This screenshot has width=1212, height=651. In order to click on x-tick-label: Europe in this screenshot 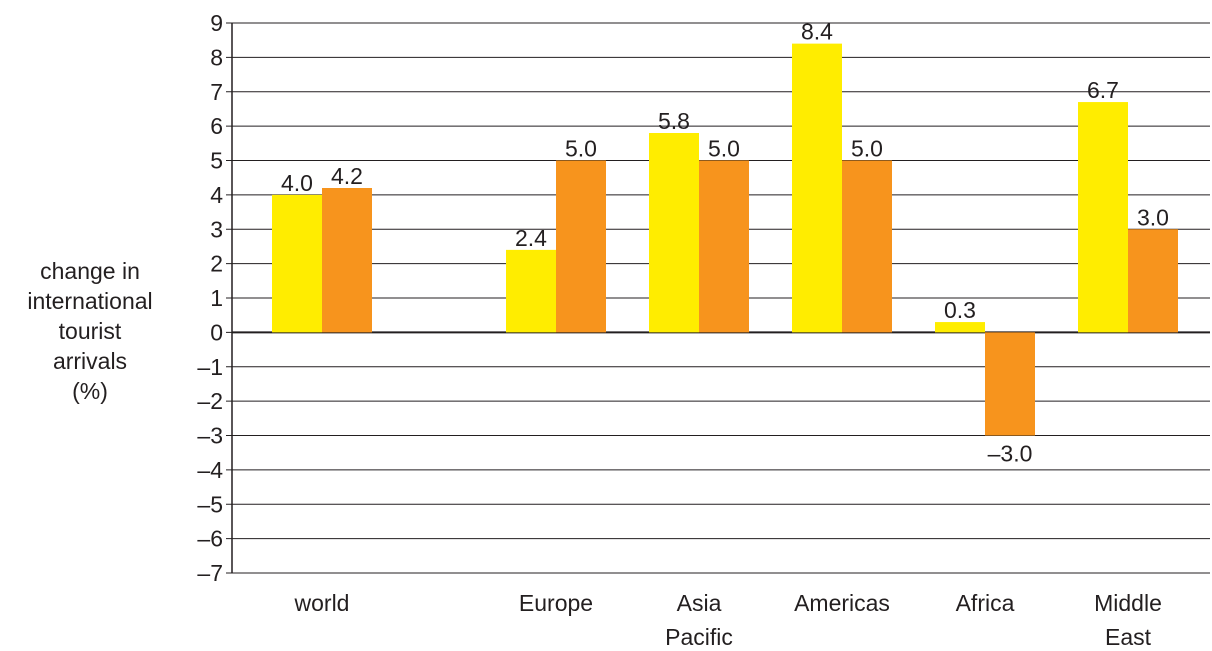, I will do `click(556, 603)`.